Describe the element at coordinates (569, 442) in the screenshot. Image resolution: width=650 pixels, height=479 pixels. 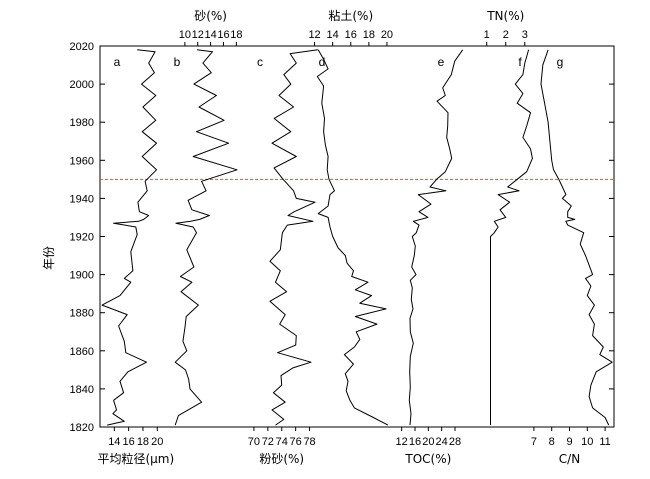
I see `tick-label-g-9: 9` at that location.